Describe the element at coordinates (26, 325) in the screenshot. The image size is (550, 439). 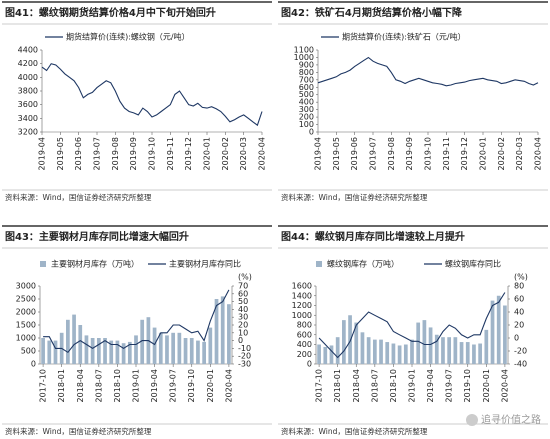
I see `y-tick-label: 1500` at that location.